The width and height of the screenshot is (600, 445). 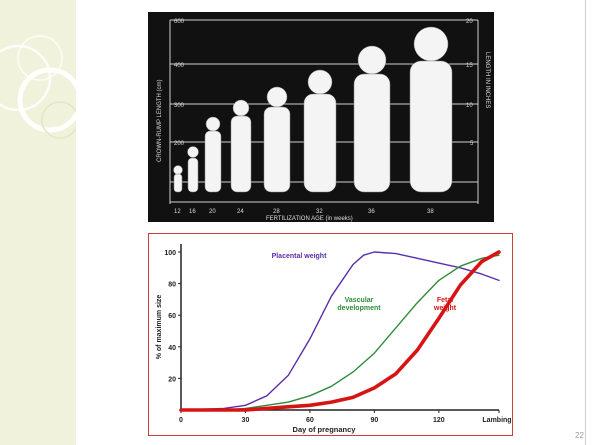 I want to click on right-axis-label: LENGTH IN INCHES, so click(x=487, y=80).